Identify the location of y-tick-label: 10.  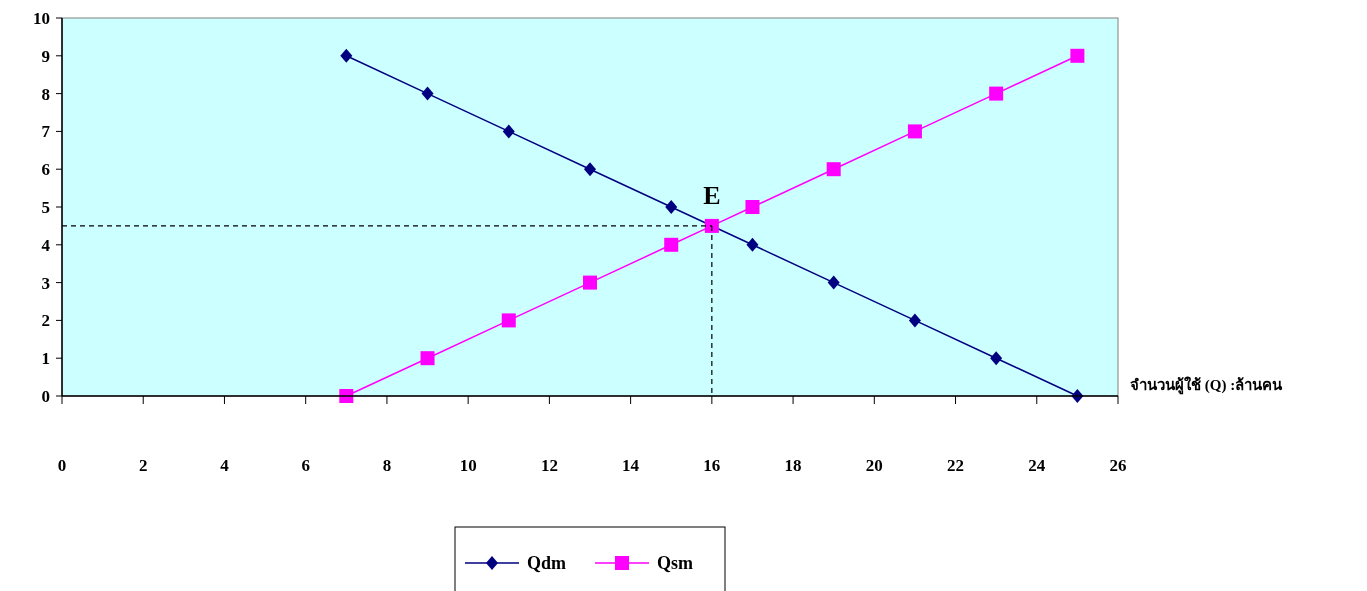
(41, 18).